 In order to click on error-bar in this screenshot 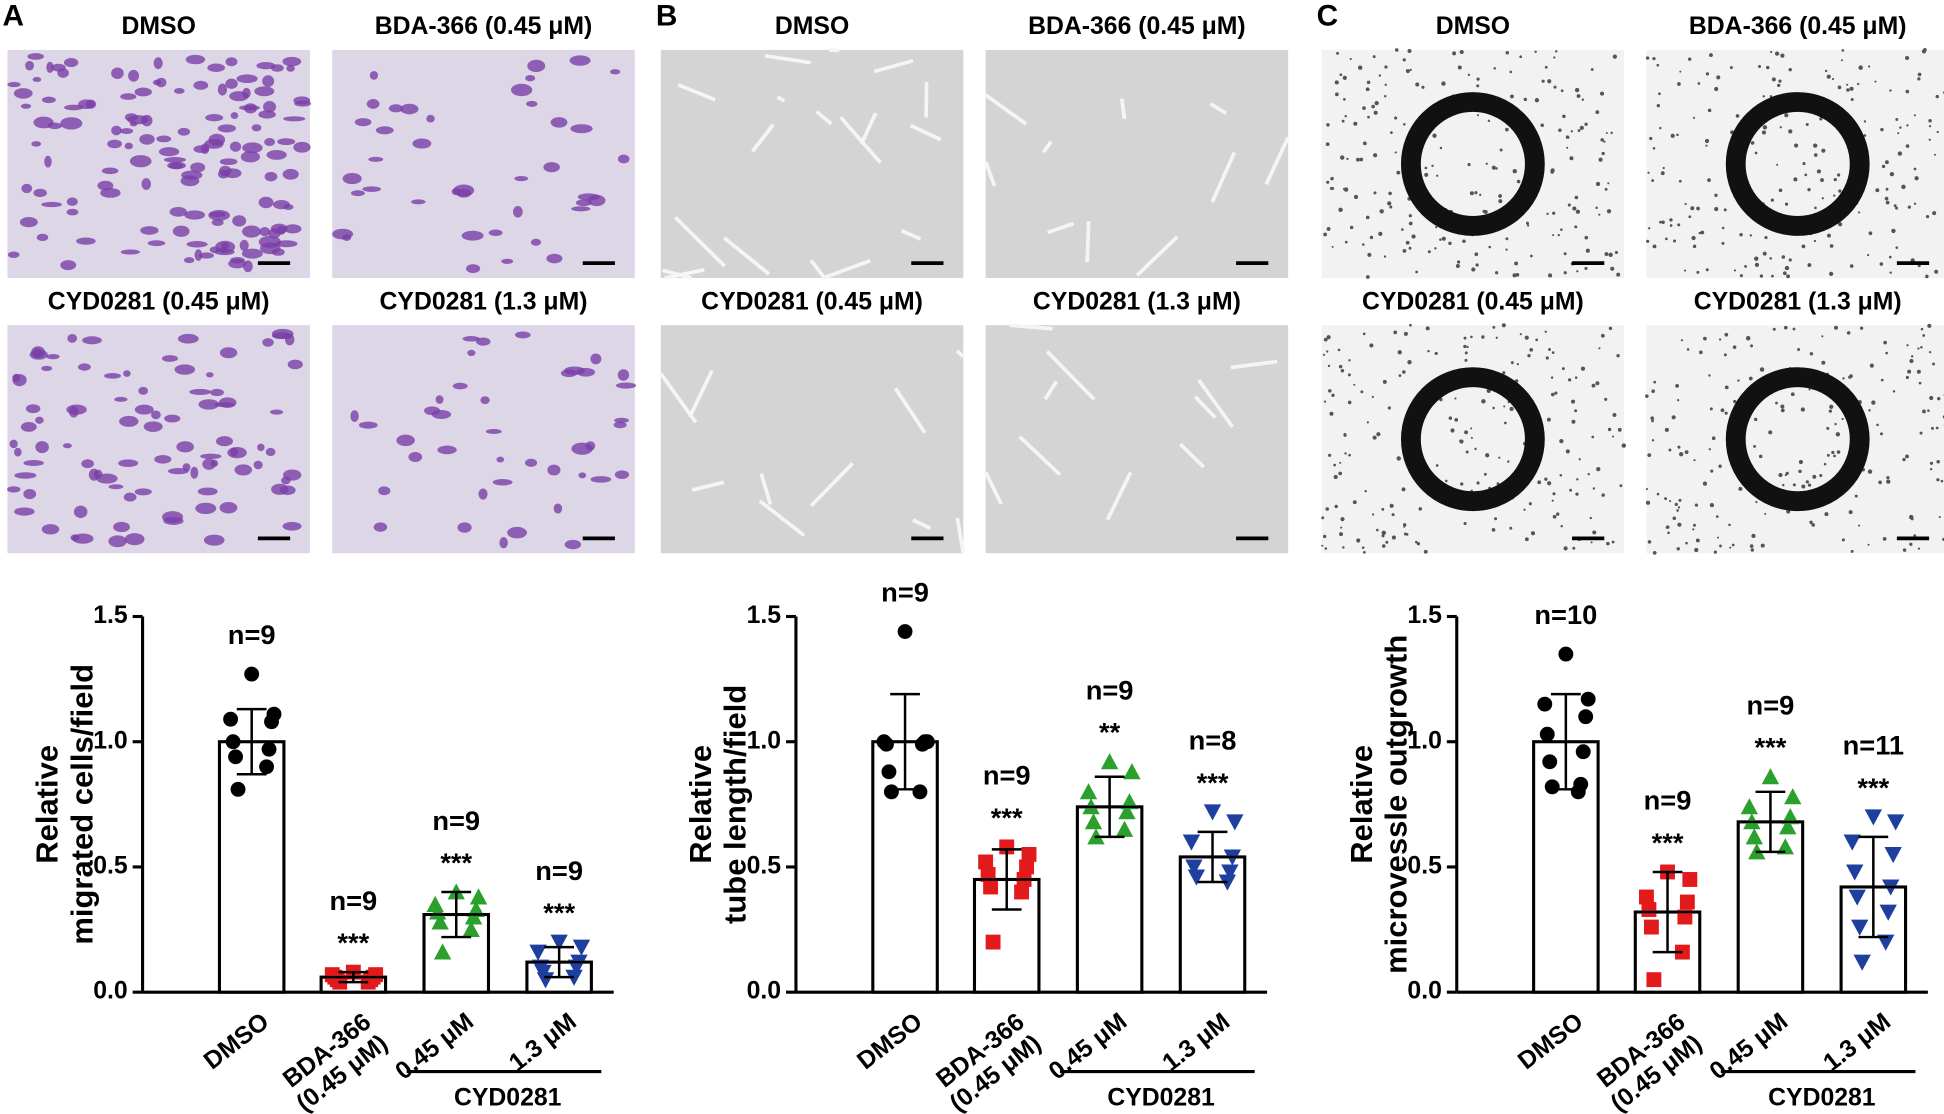, I will do `click(251, 741)`.